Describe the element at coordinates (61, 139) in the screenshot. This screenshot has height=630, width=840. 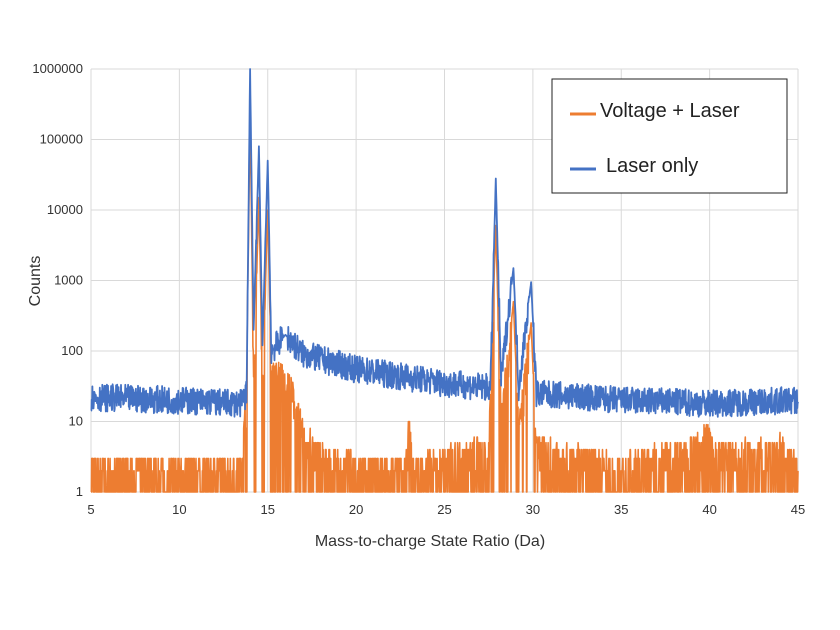
I see `y-tick-label: 100000` at that location.